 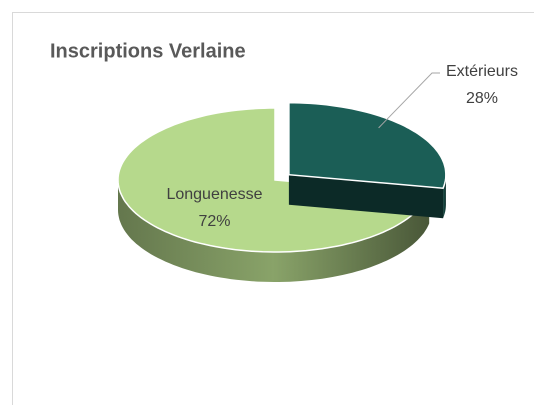 What do you see at coordinates (214, 221) in the screenshot?
I see `data-label-value: 72%` at bounding box center [214, 221].